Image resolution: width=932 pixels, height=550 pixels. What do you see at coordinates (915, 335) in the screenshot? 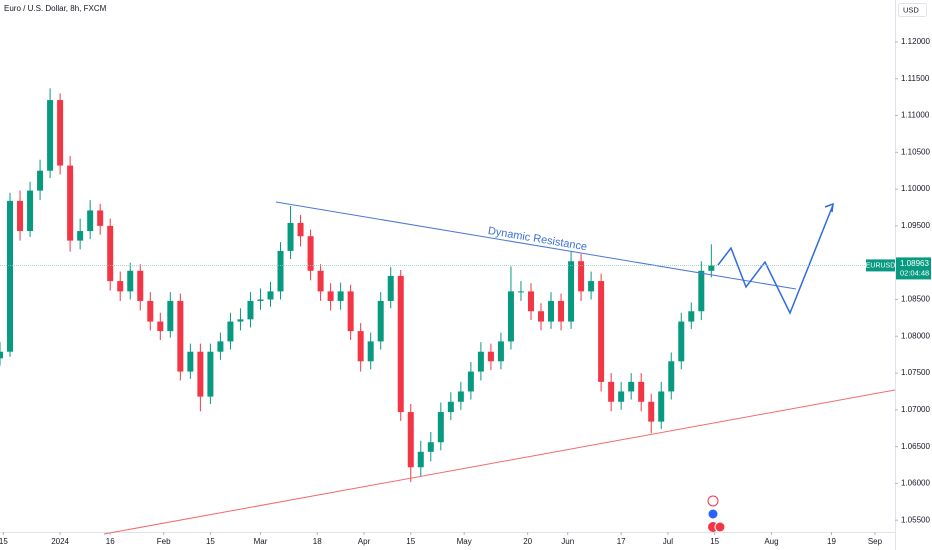
I see `y-tick-label: 1.08000` at bounding box center [915, 335].